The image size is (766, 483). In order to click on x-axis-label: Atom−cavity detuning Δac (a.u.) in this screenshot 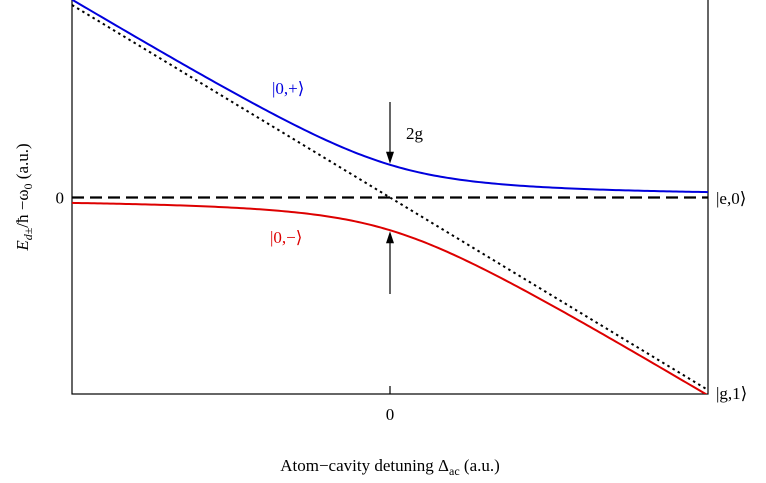, I will do `click(390, 467)`.